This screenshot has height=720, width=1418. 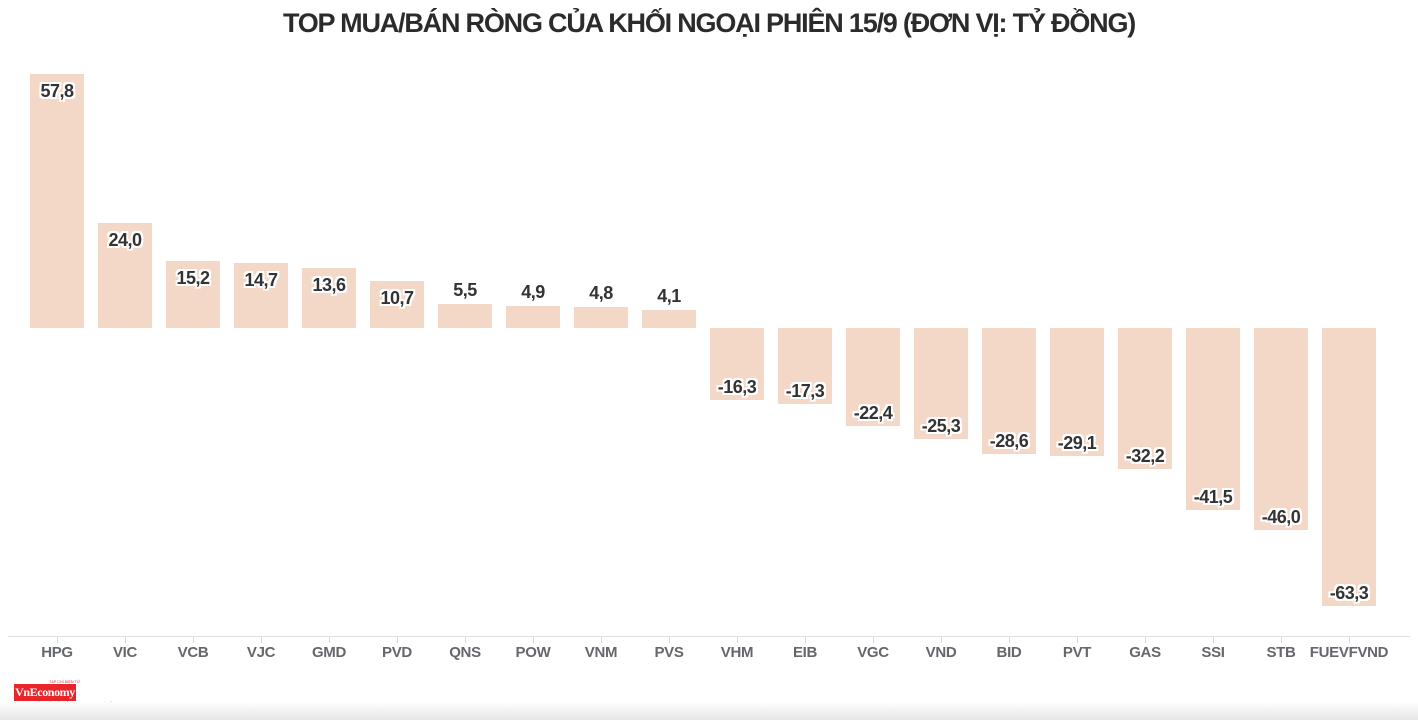 I want to click on category-label-PVS: PVS, so click(x=669, y=652).